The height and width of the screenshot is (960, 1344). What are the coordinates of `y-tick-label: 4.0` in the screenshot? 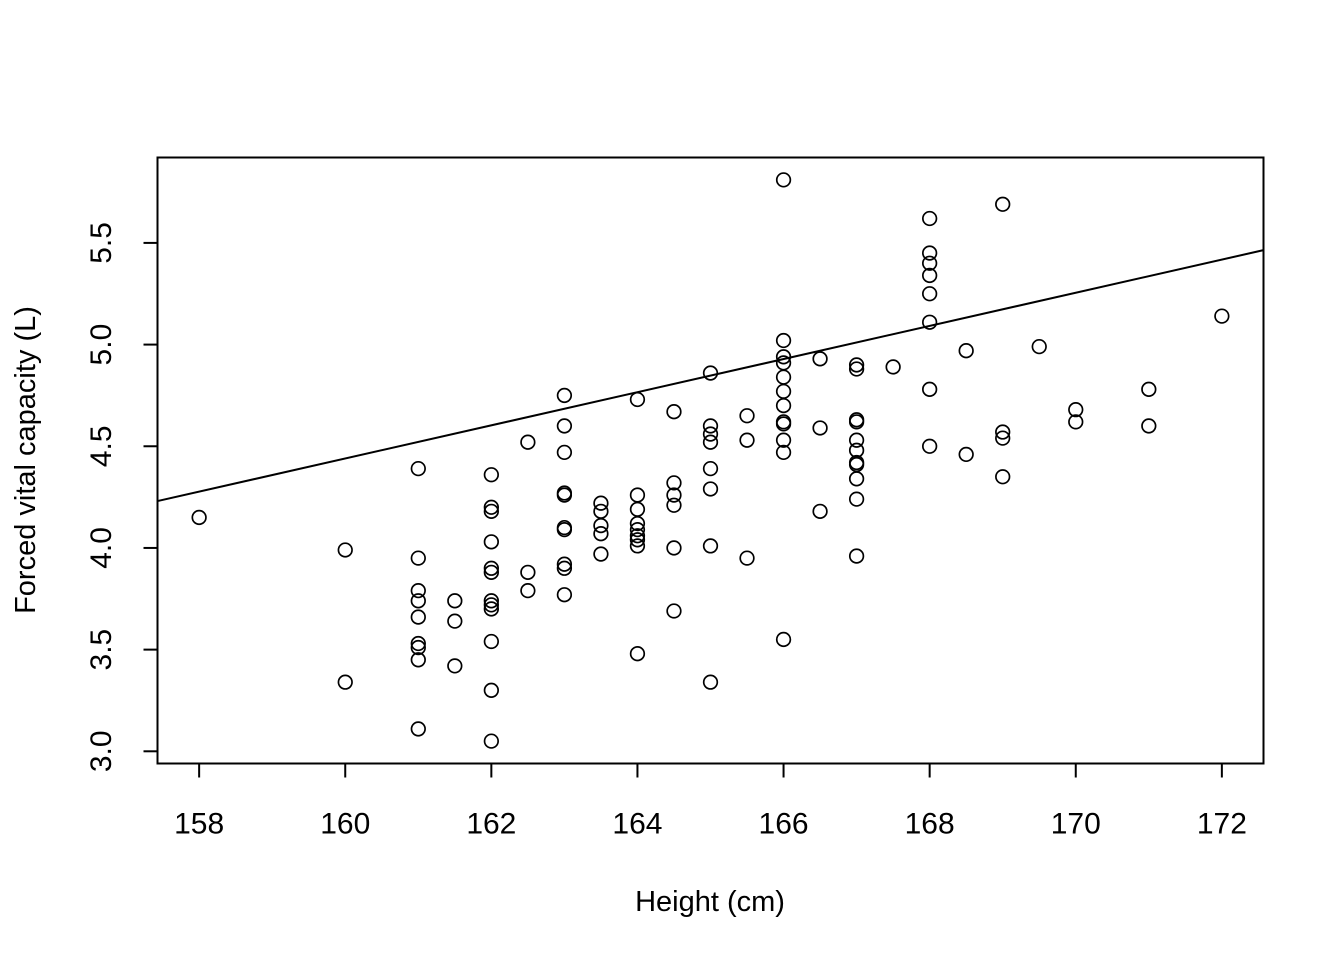 It's located at (101, 548).